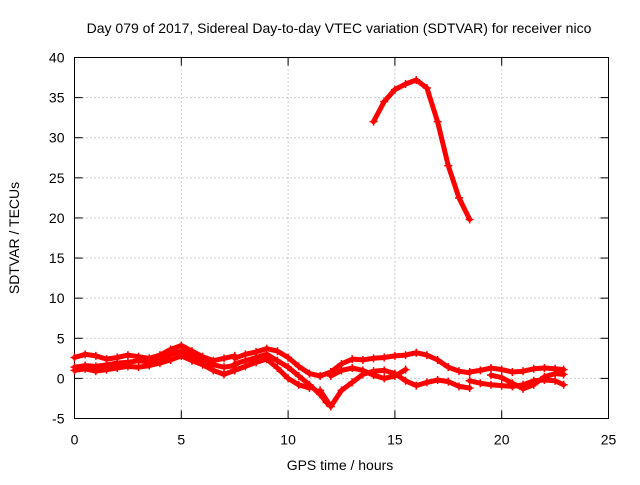  Describe the element at coordinates (57, 298) in the screenshot. I see `y-tick-label: 10` at that location.